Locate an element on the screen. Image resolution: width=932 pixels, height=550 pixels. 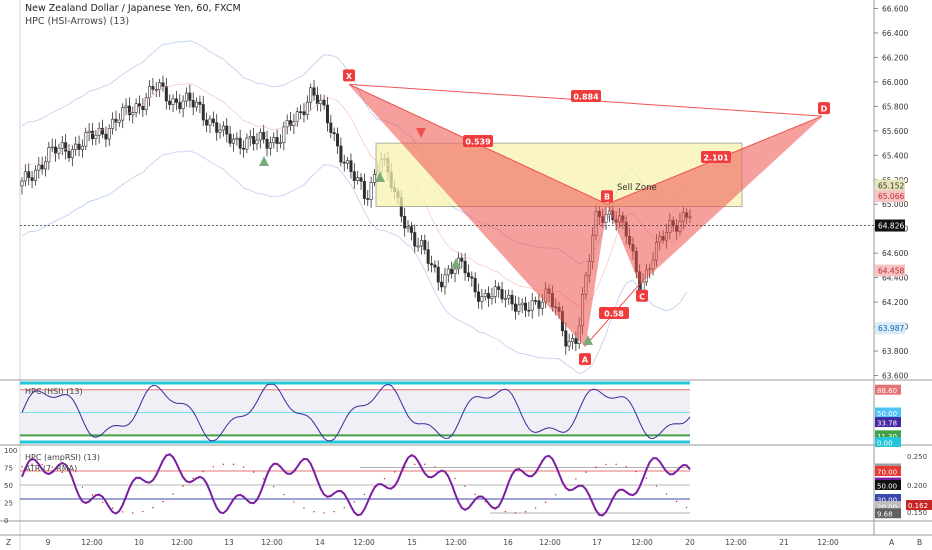
y-tick-label: 64.200 is located at coordinates (895, 302).